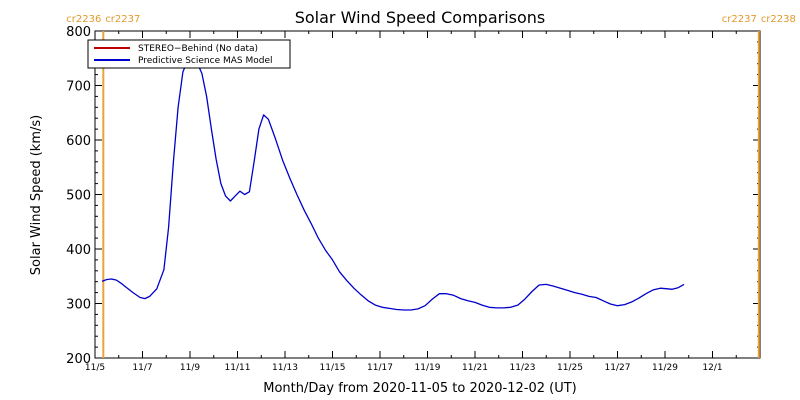  I want to click on y-tick-label: 300, so click(78, 305).